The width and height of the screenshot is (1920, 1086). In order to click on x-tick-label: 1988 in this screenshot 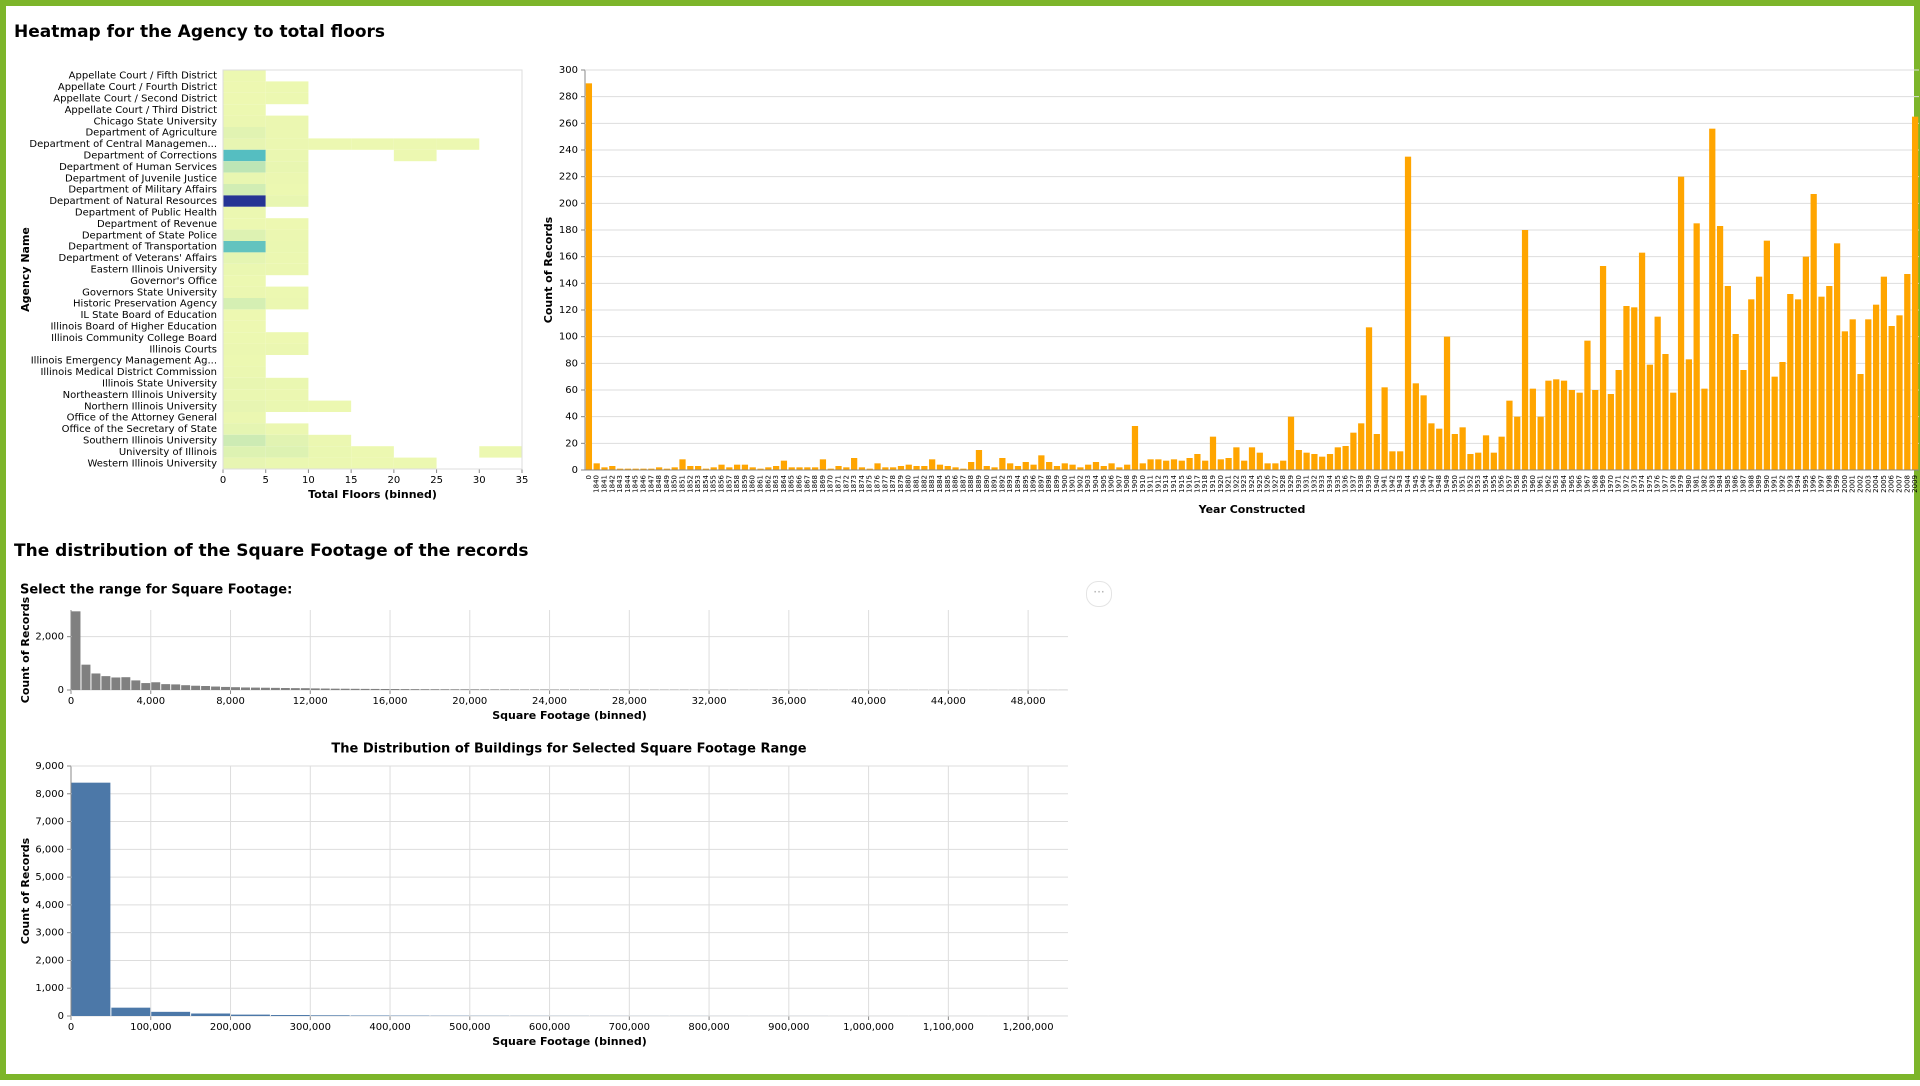, I will do `click(1751, 484)`.